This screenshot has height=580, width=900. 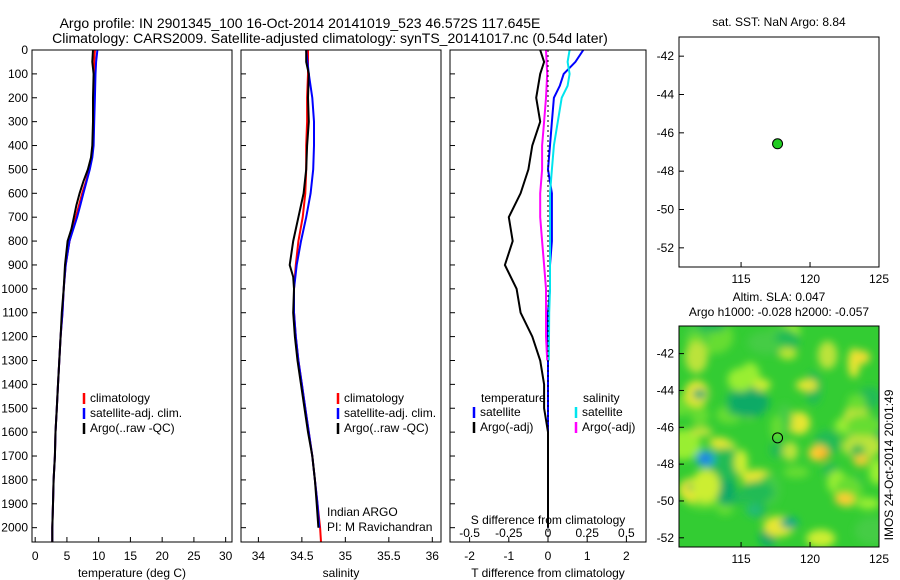 What do you see at coordinates (120, 398) in the screenshot?
I see `legend-label: climatology` at bounding box center [120, 398].